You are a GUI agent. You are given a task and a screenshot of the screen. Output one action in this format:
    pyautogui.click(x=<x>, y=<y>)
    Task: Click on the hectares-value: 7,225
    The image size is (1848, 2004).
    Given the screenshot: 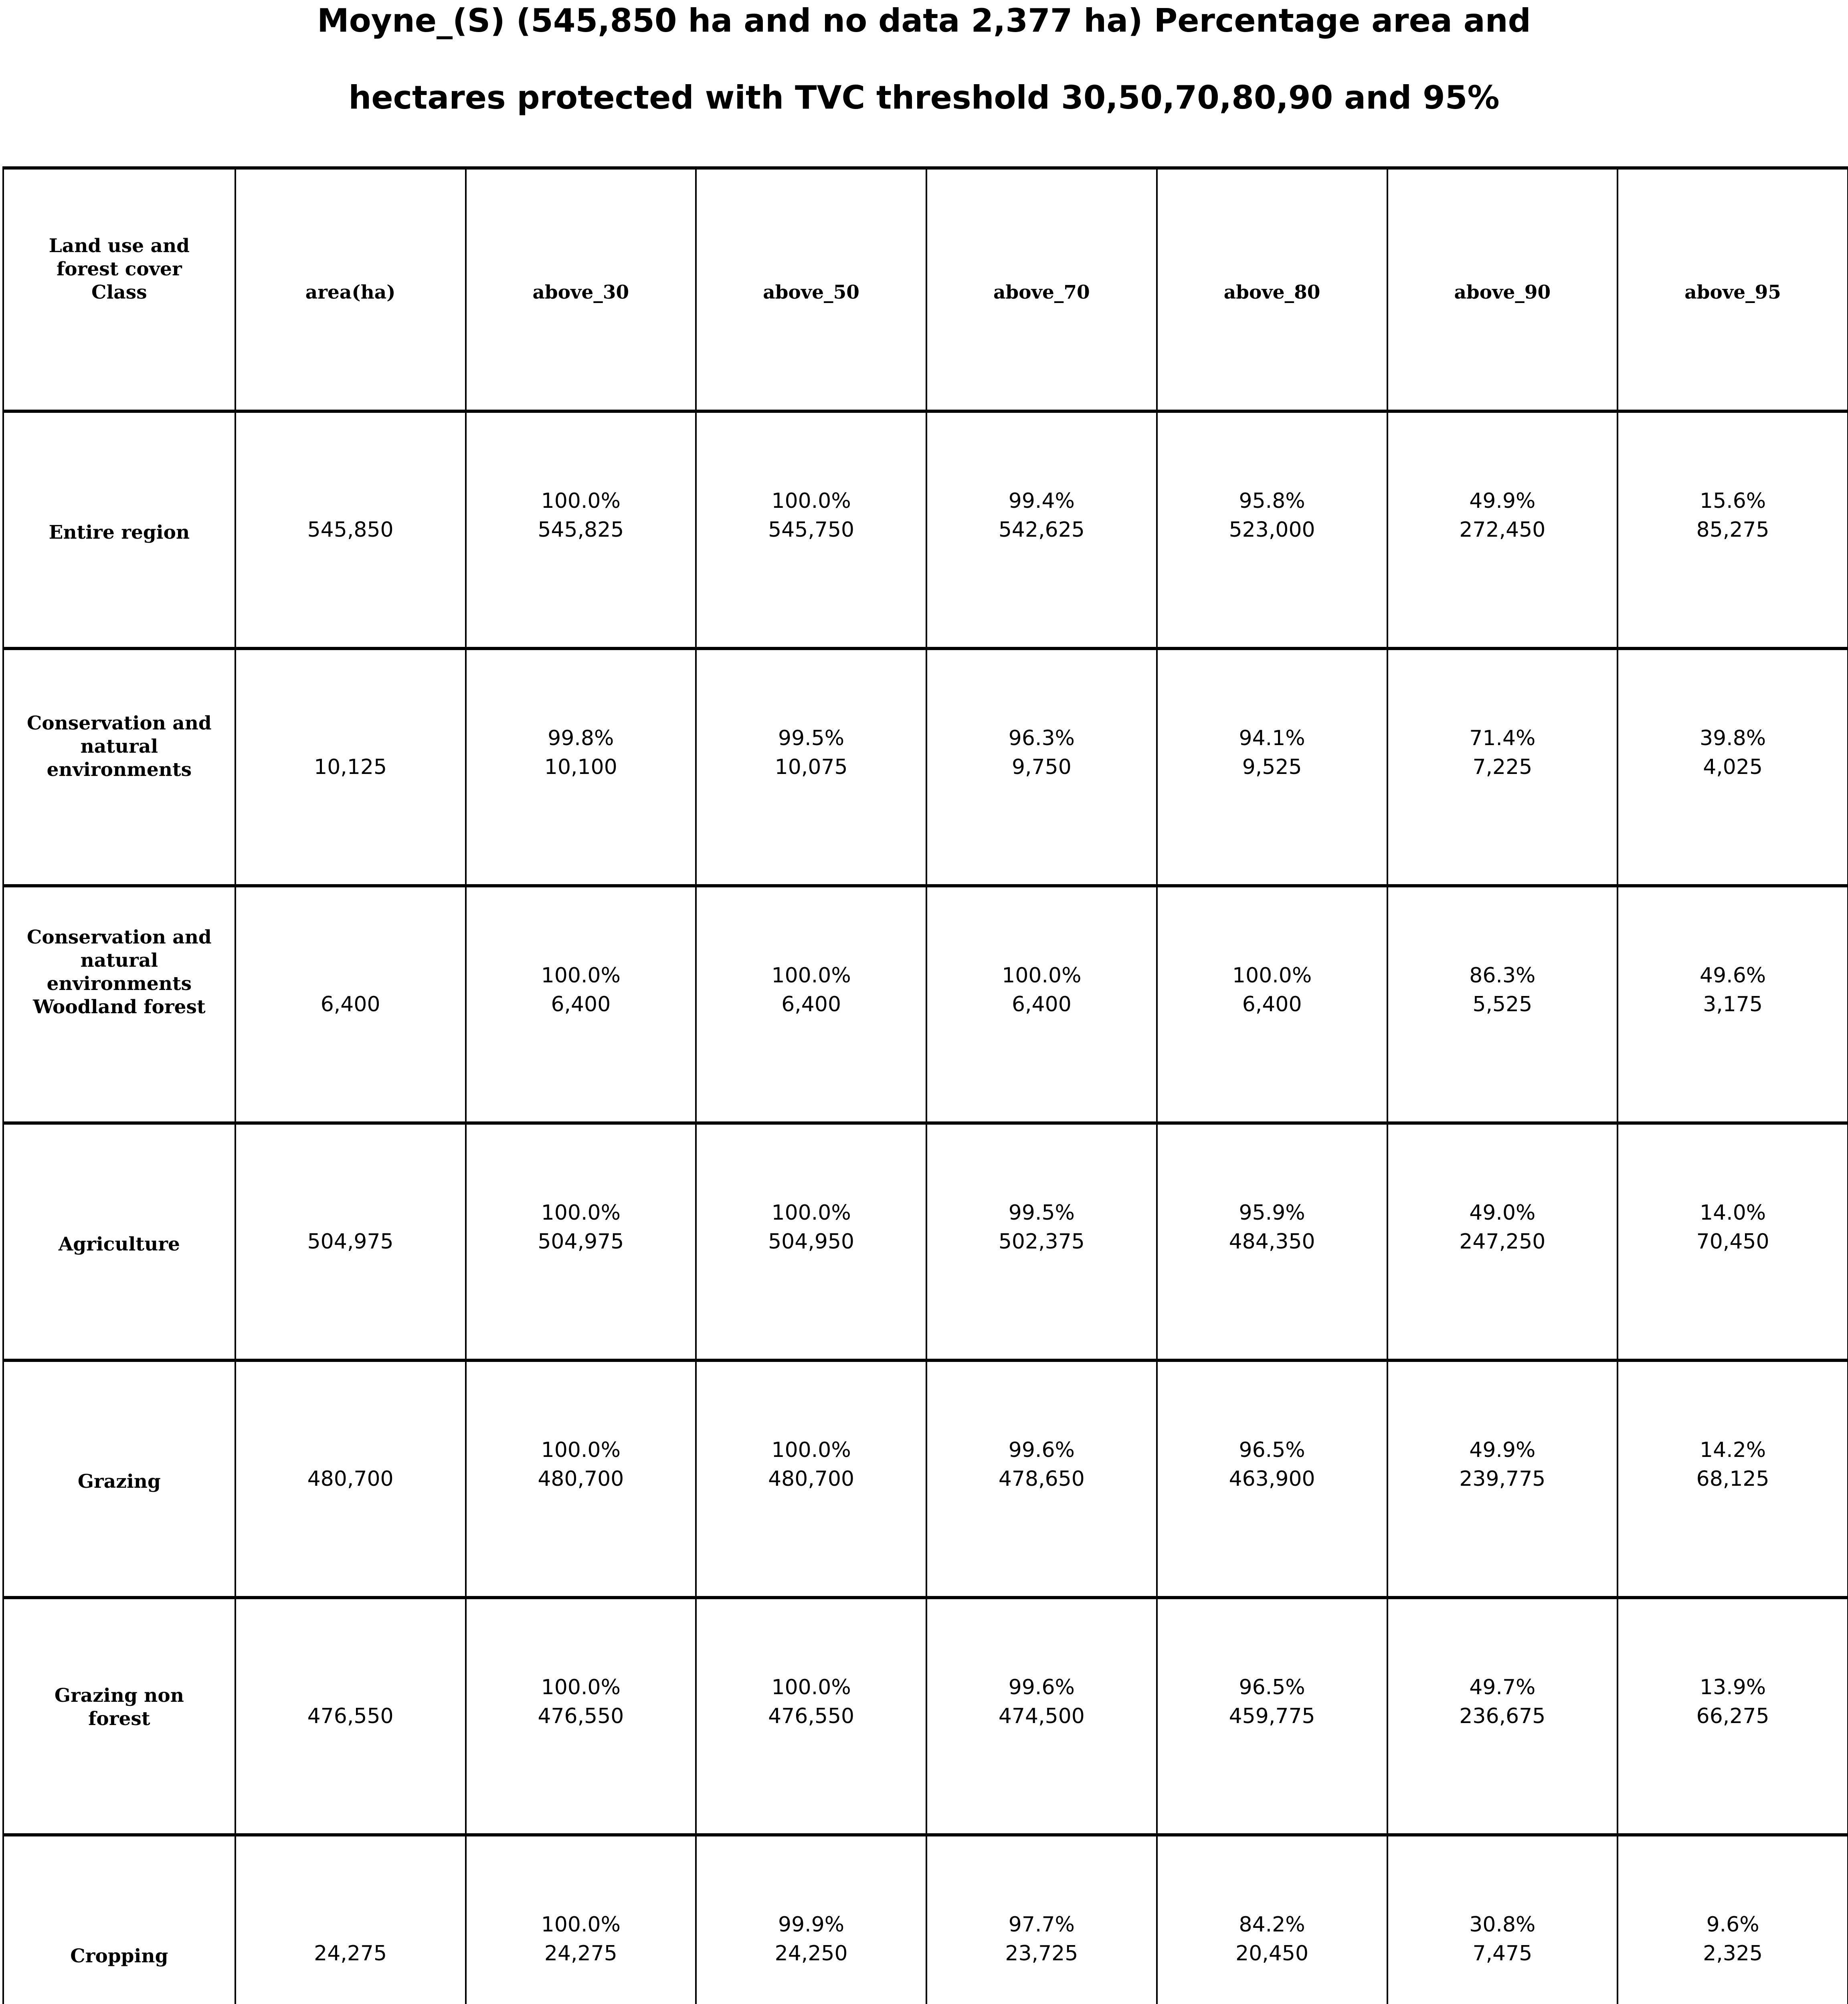 What is the action you would take?
    pyautogui.click(x=1502, y=767)
    